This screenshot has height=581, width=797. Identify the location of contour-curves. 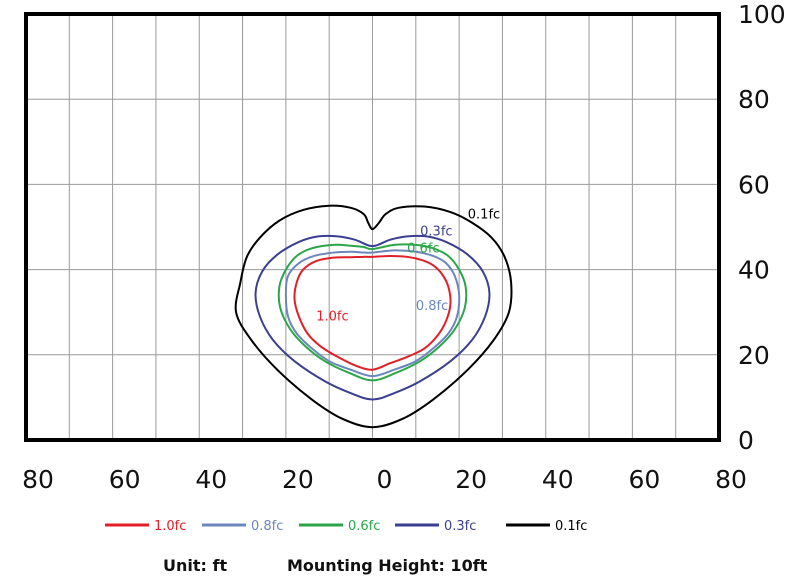
(373, 316).